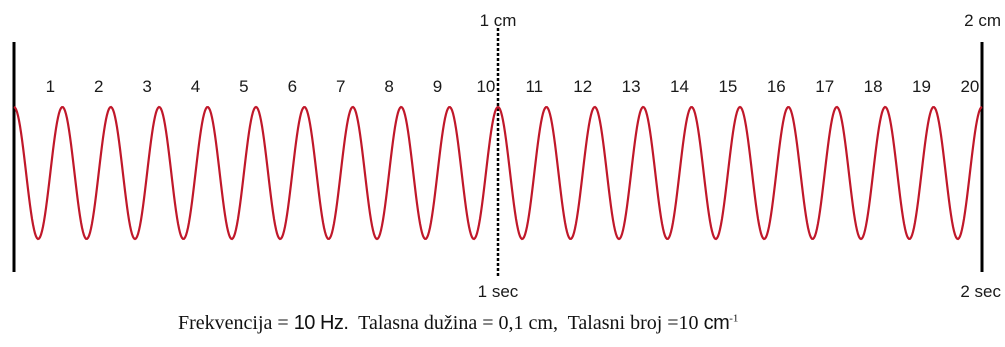 The height and width of the screenshot is (347, 1005). Describe the element at coordinates (498, 20) in the screenshot. I see `scale-label-1cm: 1 cm` at that location.